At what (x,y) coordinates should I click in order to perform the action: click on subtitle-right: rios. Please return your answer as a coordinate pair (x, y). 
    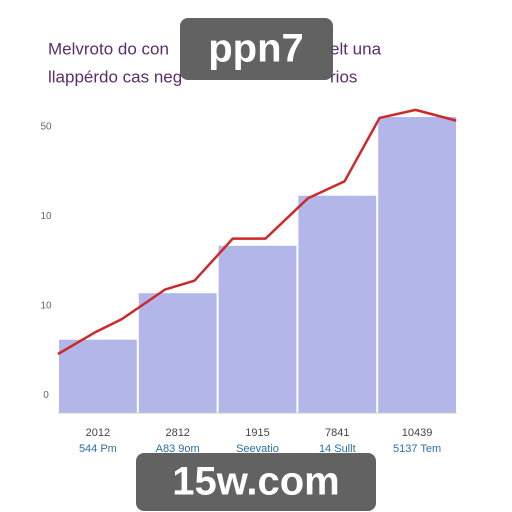
    Looking at the image, I should click on (343, 76).